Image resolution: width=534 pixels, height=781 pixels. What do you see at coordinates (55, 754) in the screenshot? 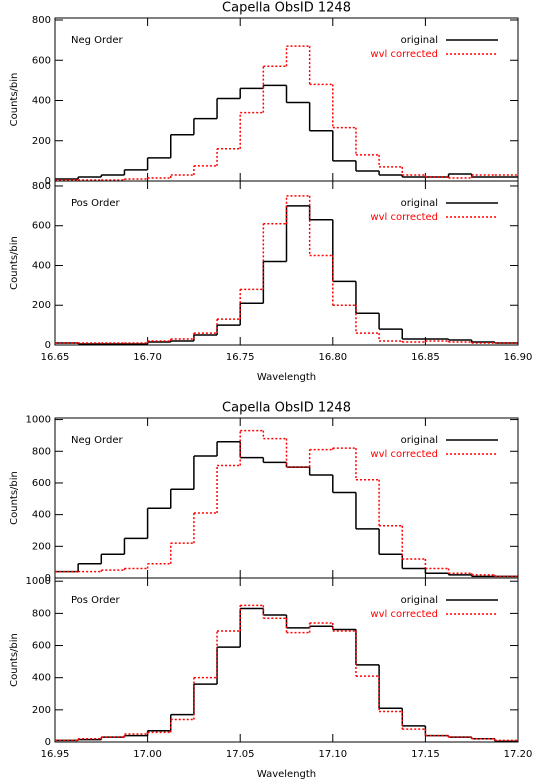
I see `x-tick-label: 16.95` at bounding box center [55, 754].